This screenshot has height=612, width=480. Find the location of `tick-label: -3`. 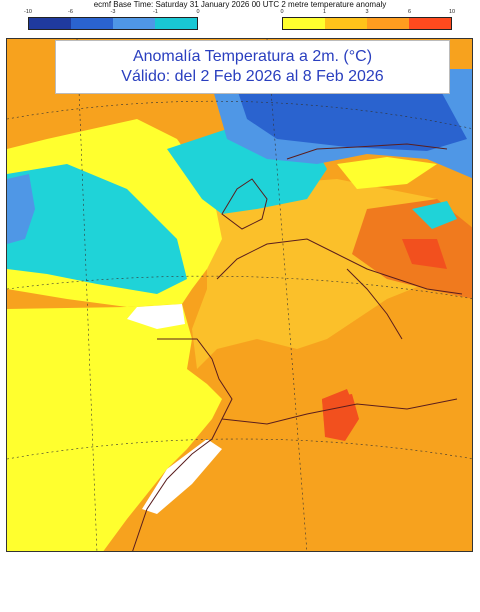

tick-label: -3 is located at coordinates (113, 12).